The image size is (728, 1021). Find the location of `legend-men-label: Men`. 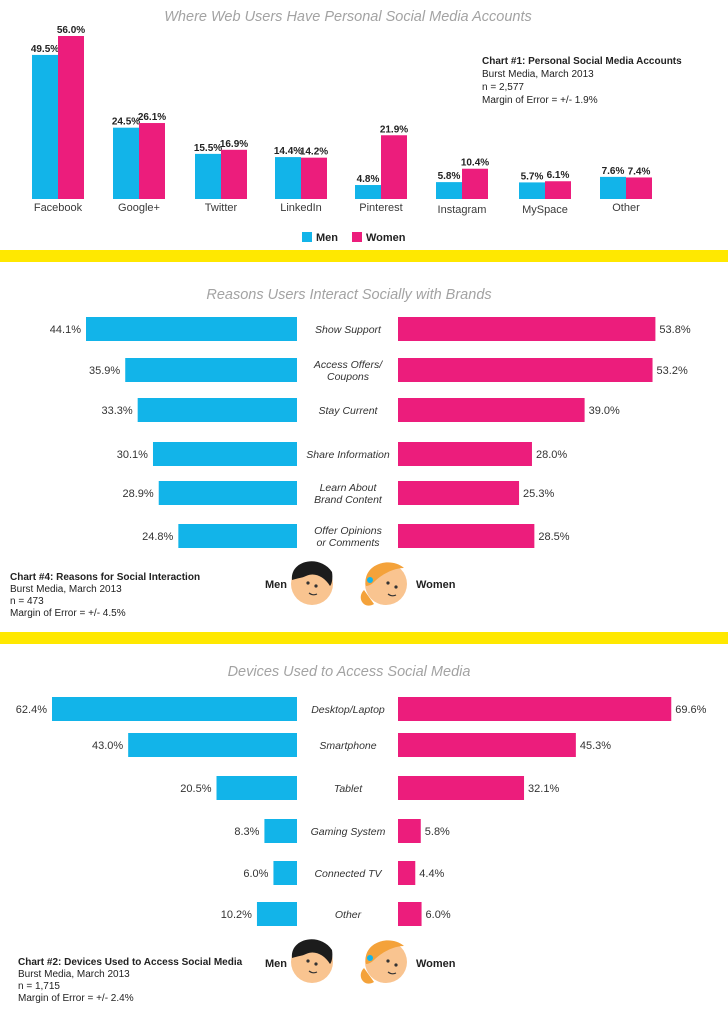

legend-men-label: Men is located at coordinates (327, 238).